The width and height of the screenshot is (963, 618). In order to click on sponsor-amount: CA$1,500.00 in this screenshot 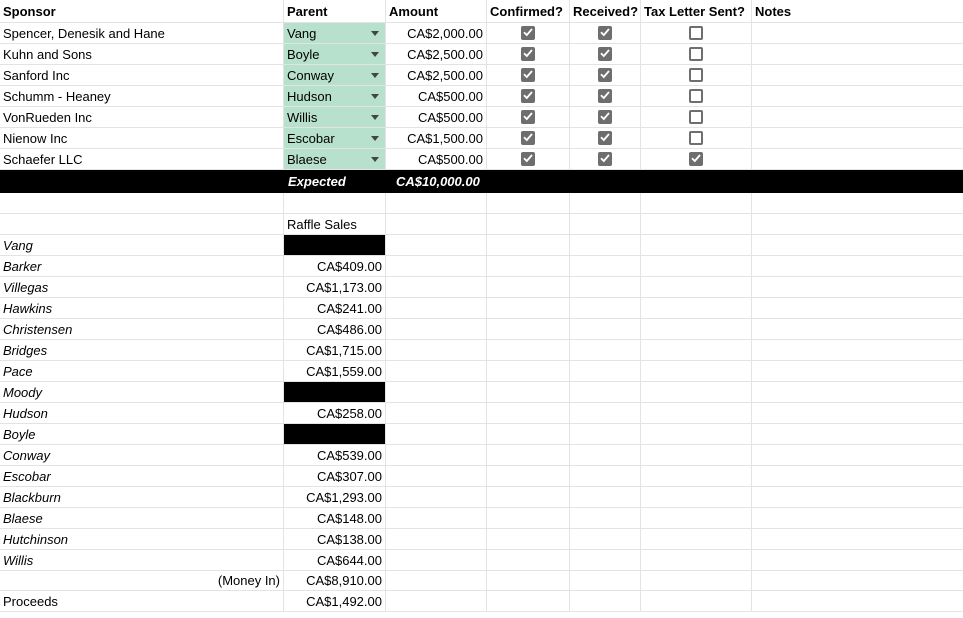, I will do `click(436, 138)`.